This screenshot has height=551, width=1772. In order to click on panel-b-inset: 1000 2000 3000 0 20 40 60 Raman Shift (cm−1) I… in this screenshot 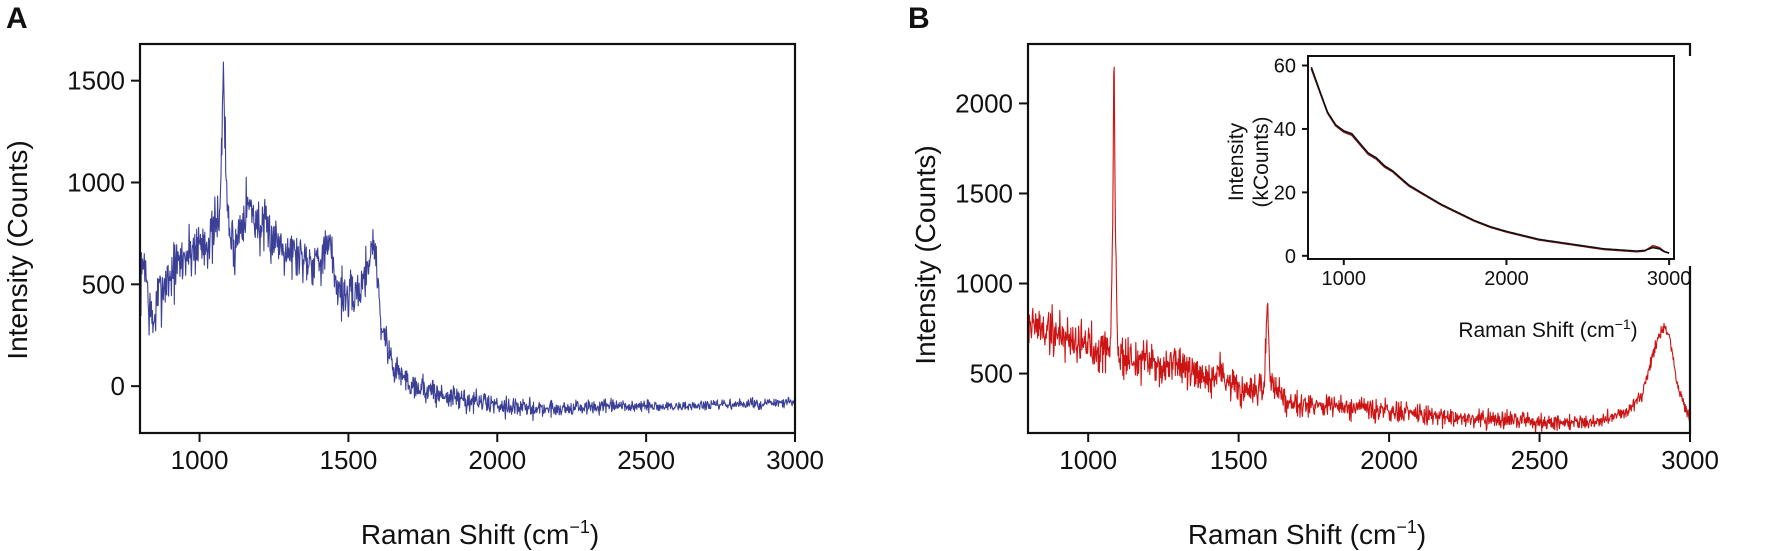, I will do `click(1468, 198)`.